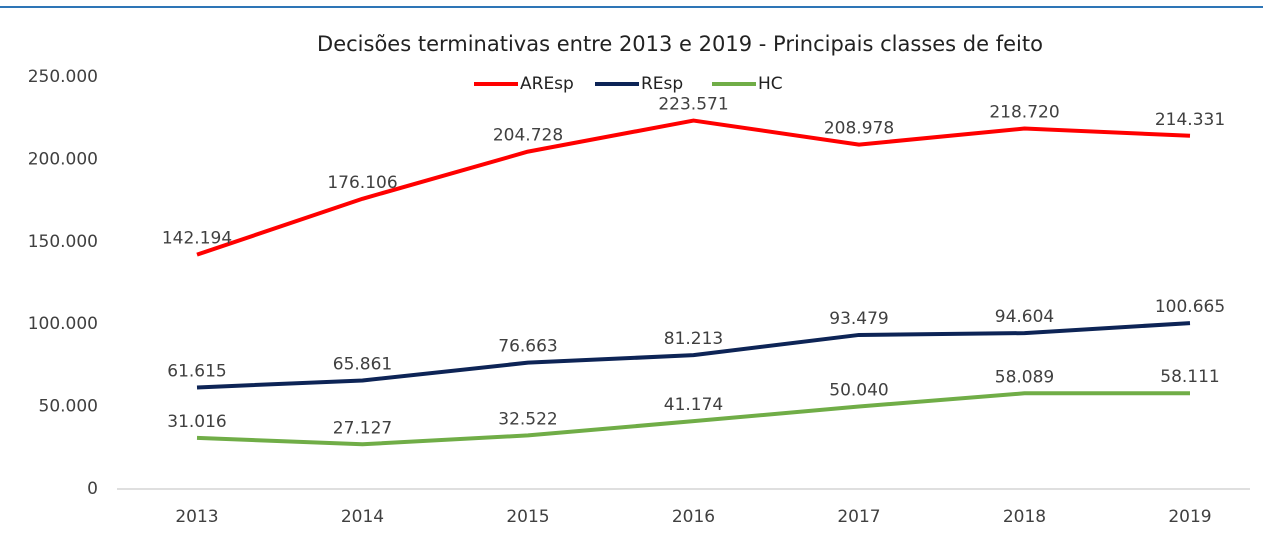 Image resolution: width=1263 pixels, height=533 pixels. What do you see at coordinates (858, 319) in the screenshot?
I see `data-label: 93.479` at bounding box center [858, 319].